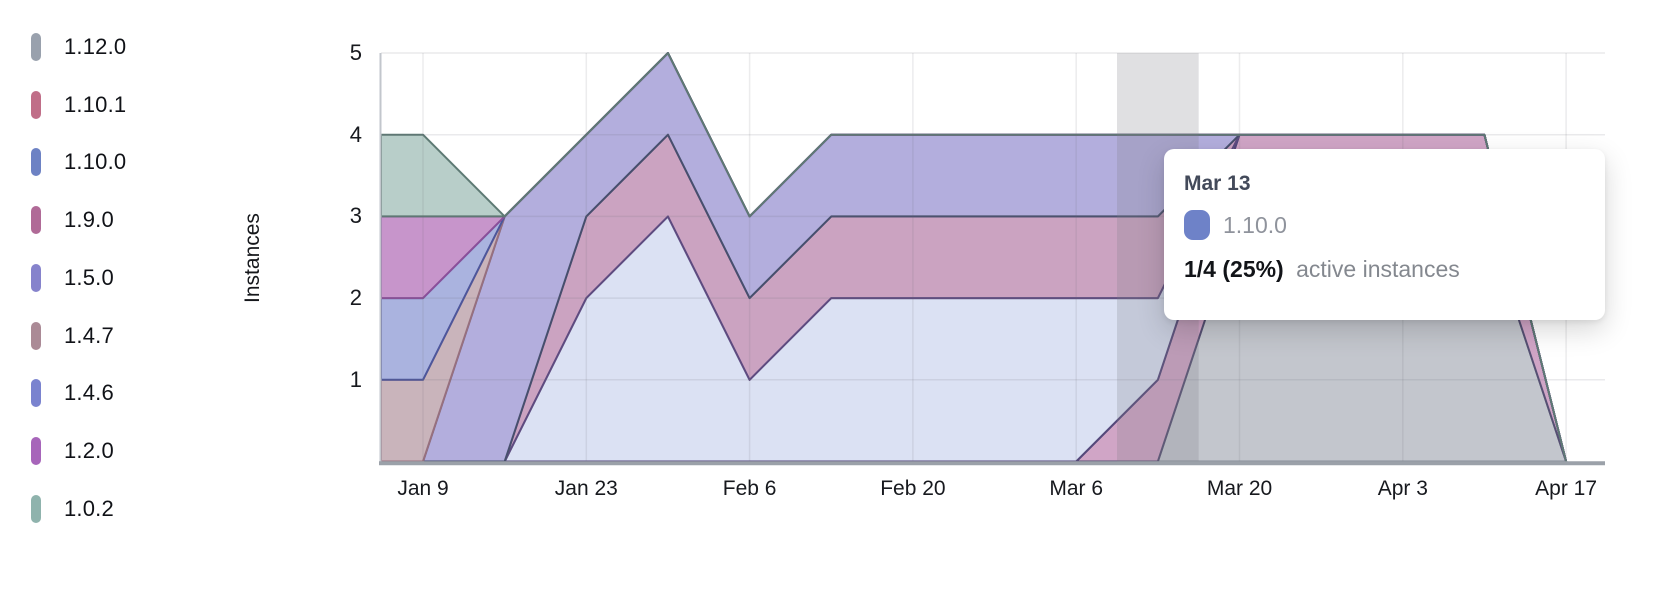 The image size is (1680, 592). What do you see at coordinates (423, 488) in the screenshot?
I see `x-tick-label: Jan 9` at bounding box center [423, 488].